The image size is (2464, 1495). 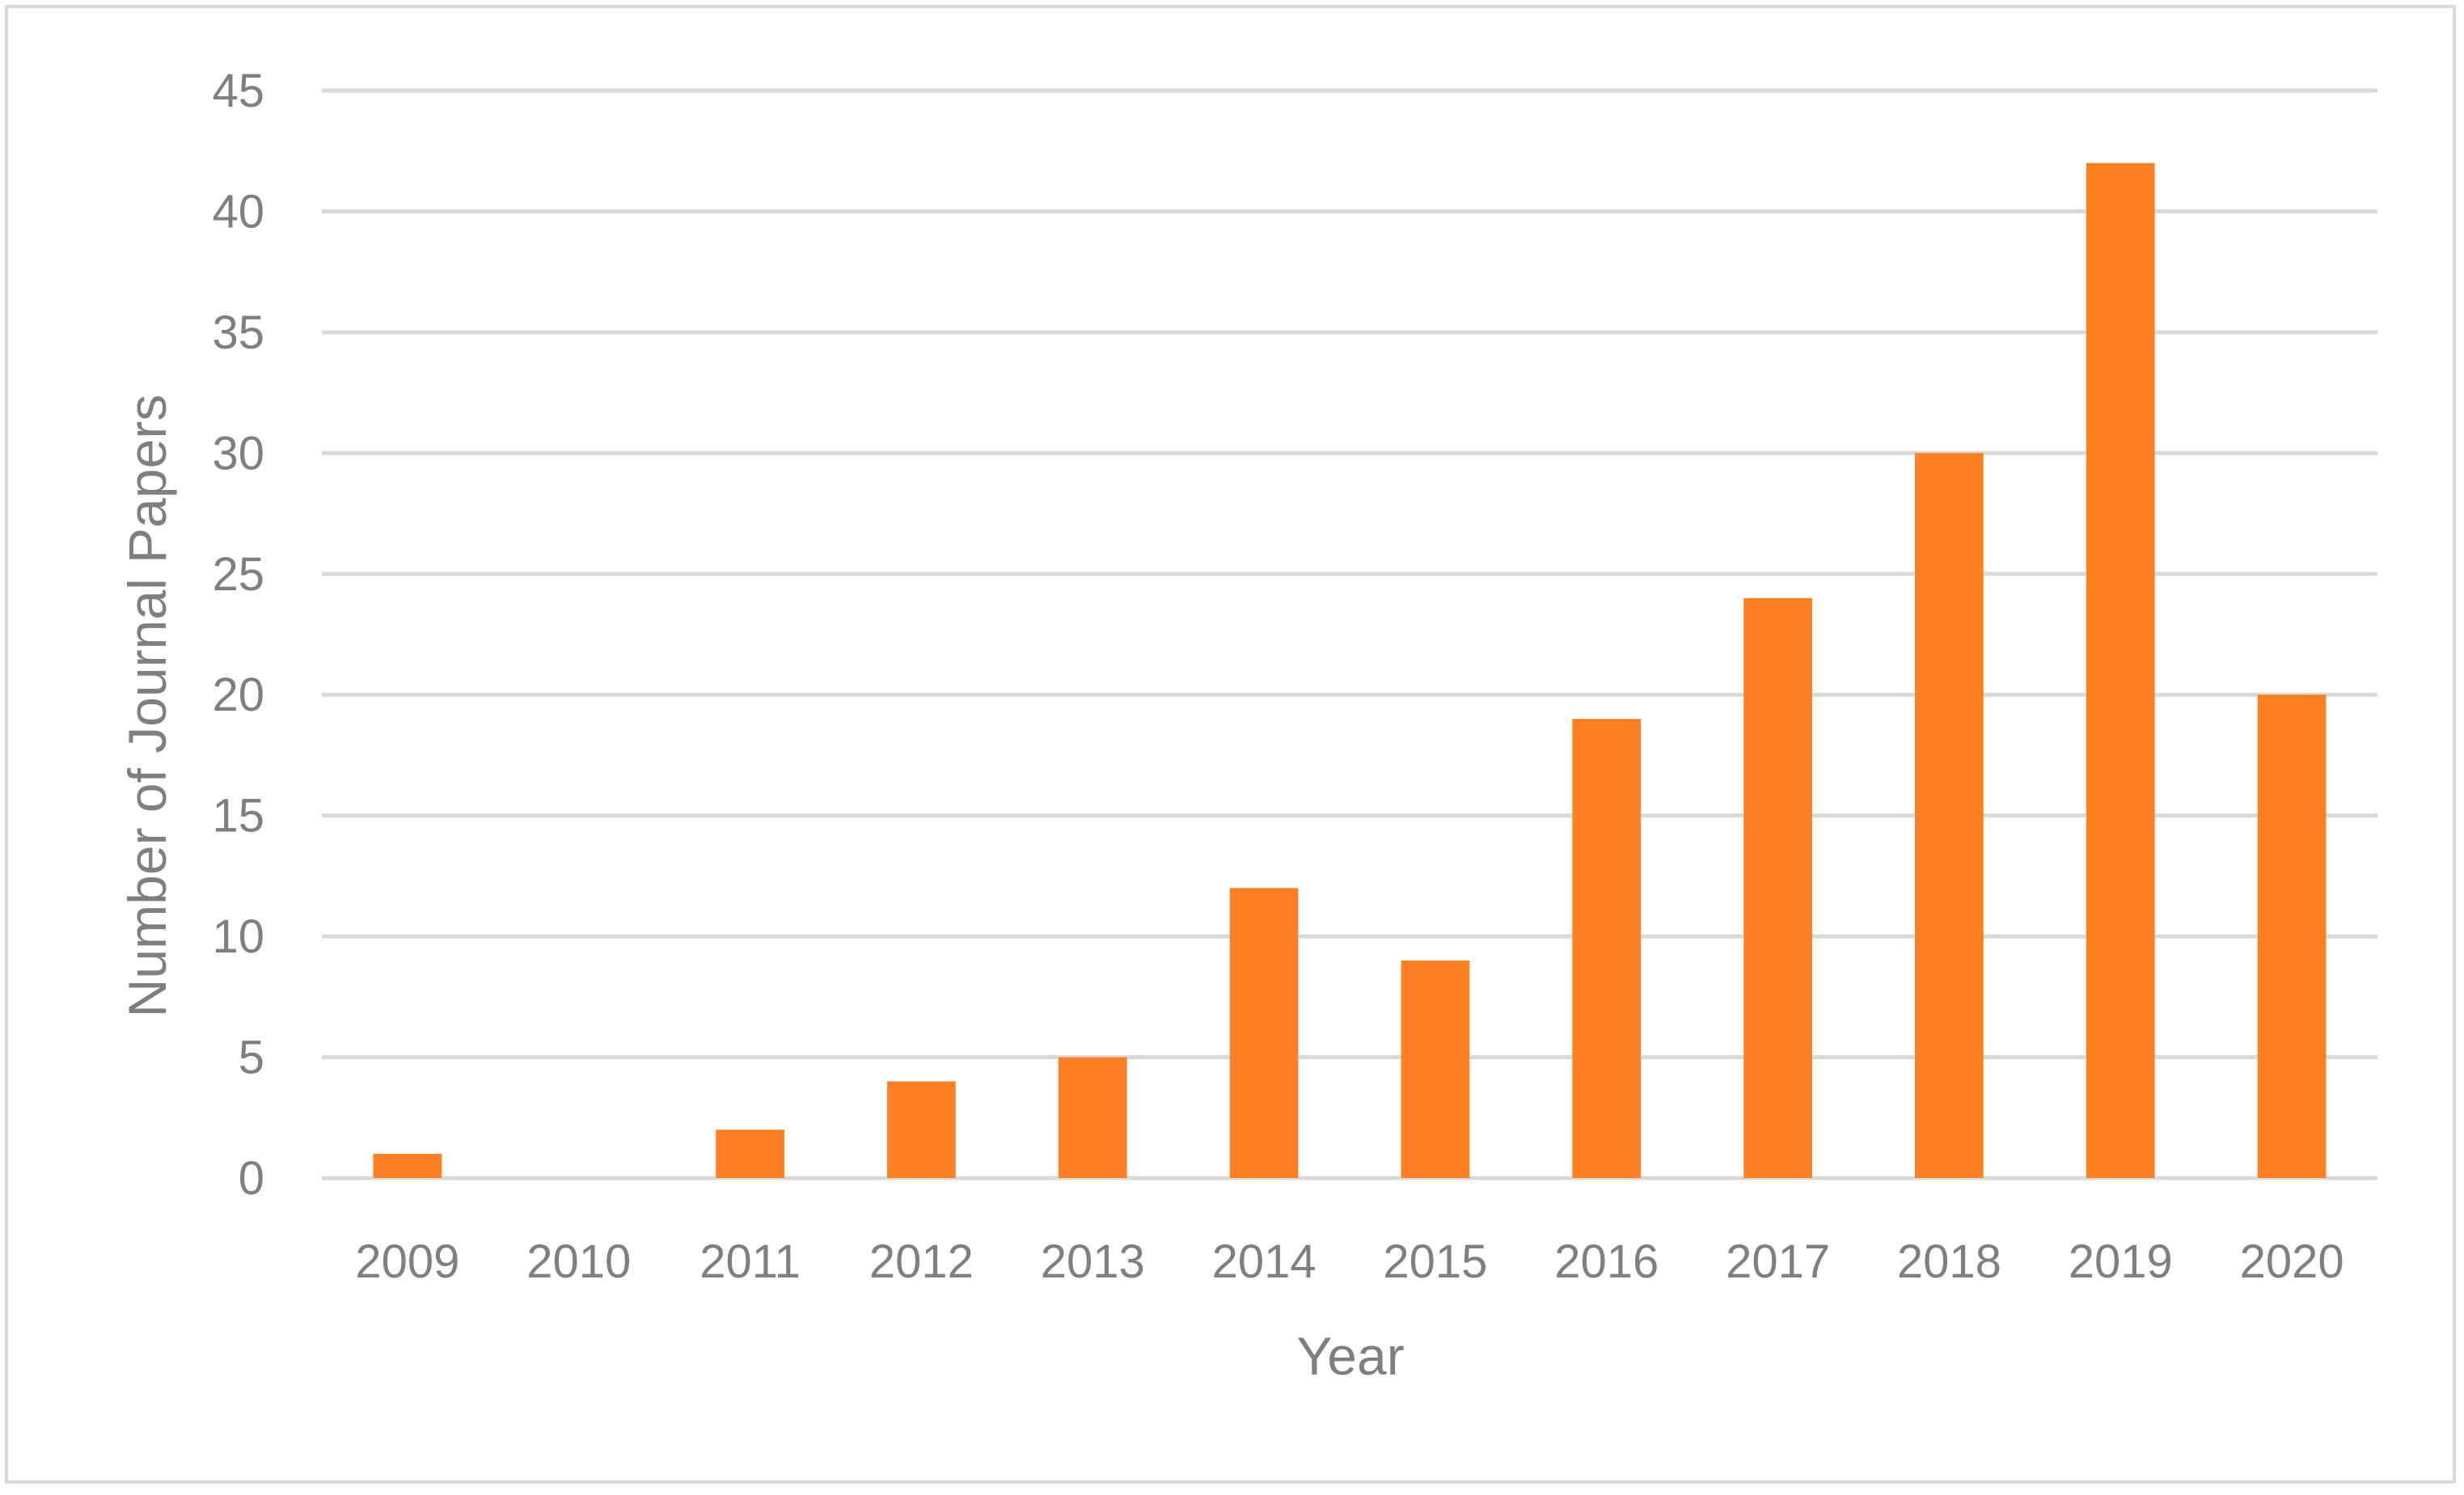 I want to click on bar-2019, so click(x=2120, y=671).